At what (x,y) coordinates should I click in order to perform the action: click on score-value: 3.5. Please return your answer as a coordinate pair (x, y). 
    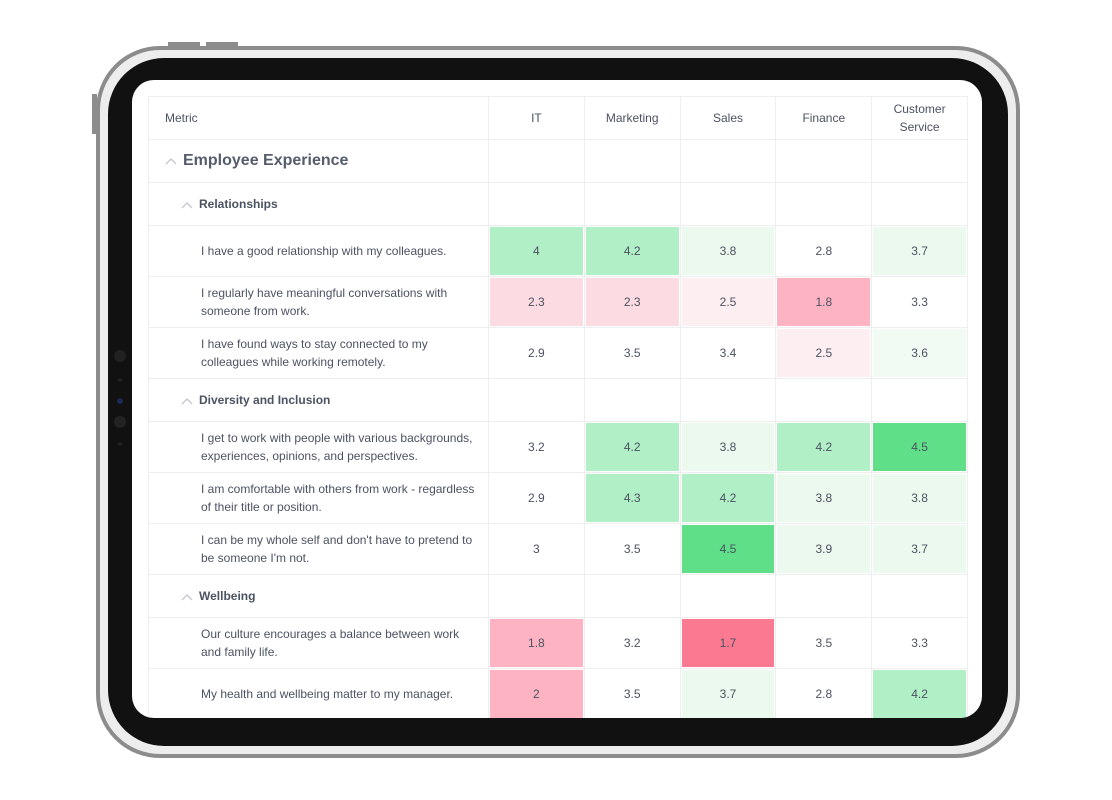
    Looking at the image, I should click on (632, 694).